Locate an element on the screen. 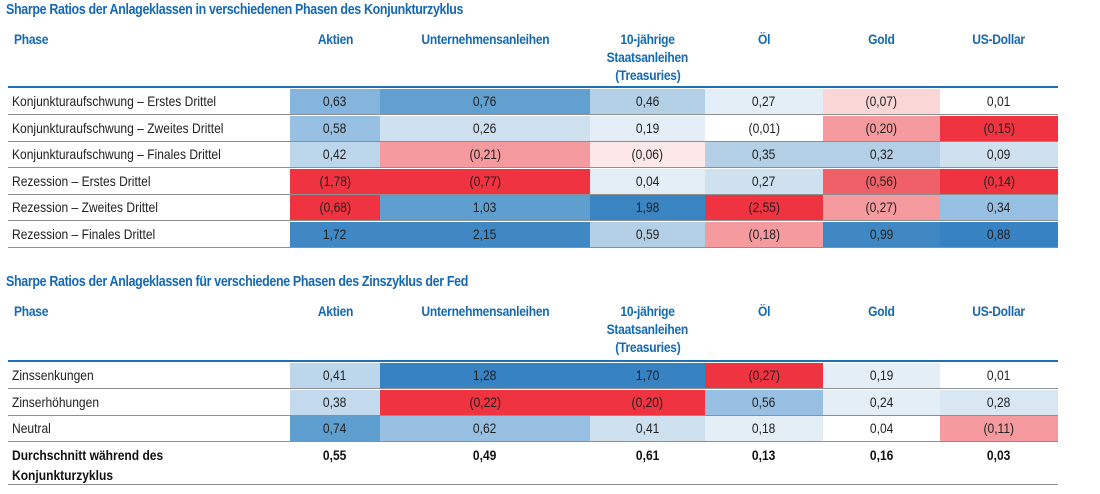 This screenshot has width=1100, height=494. cell-oil: 0,56 is located at coordinates (764, 402).